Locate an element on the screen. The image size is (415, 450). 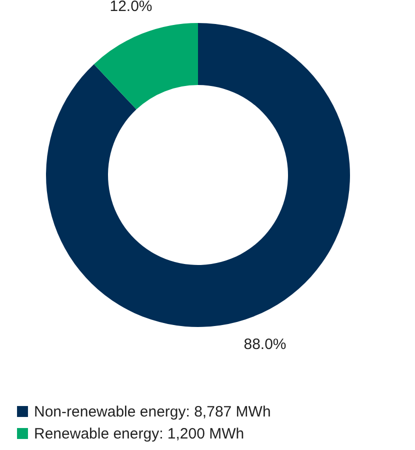
legend-label: Renewable energy: 1,200 MWh is located at coordinates (139, 434).